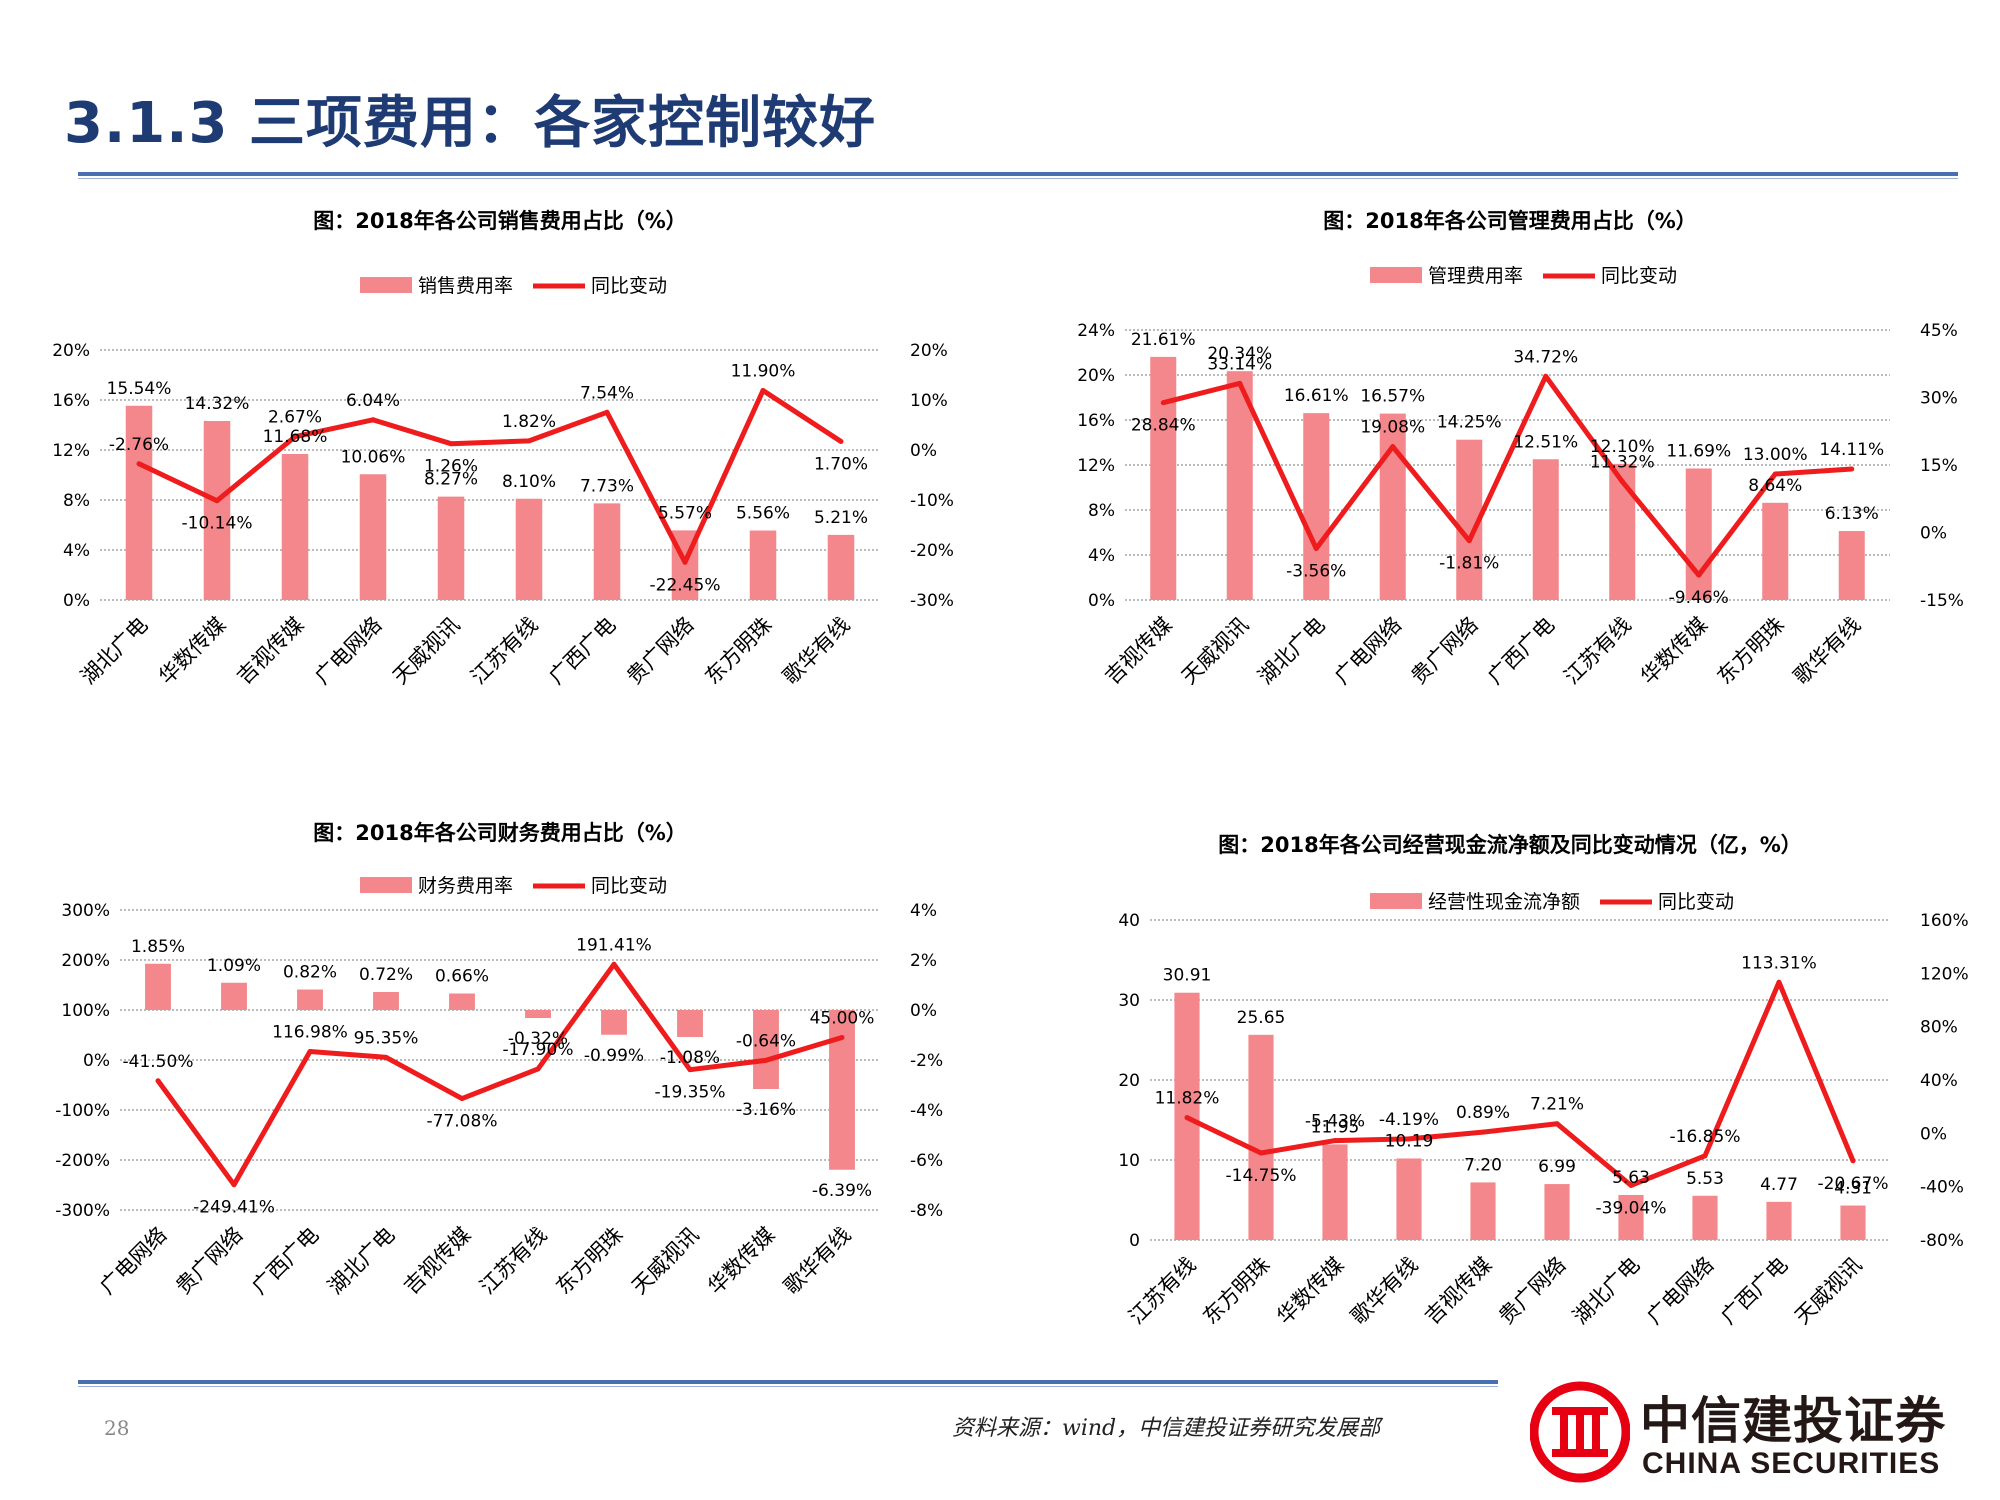 This screenshot has height=1500, width=2000. What do you see at coordinates (842, 1191) in the screenshot?
I see `bar-data-label: -6.39%` at bounding box center [842, 1191].